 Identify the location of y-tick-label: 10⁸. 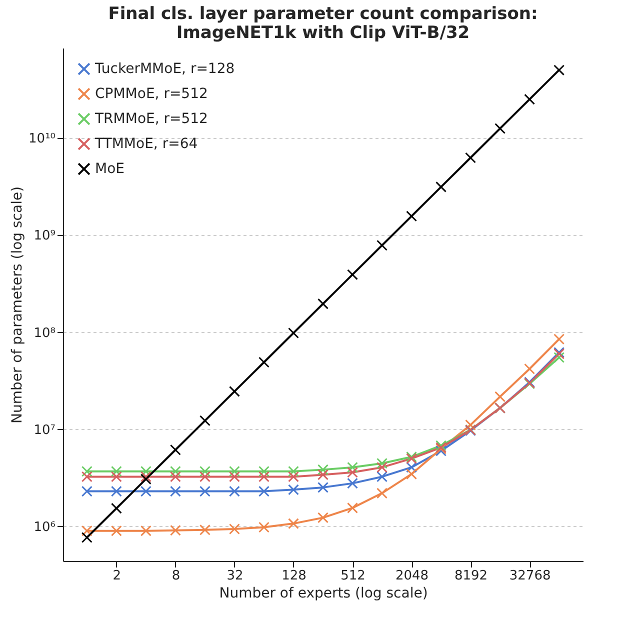
(45, 333).